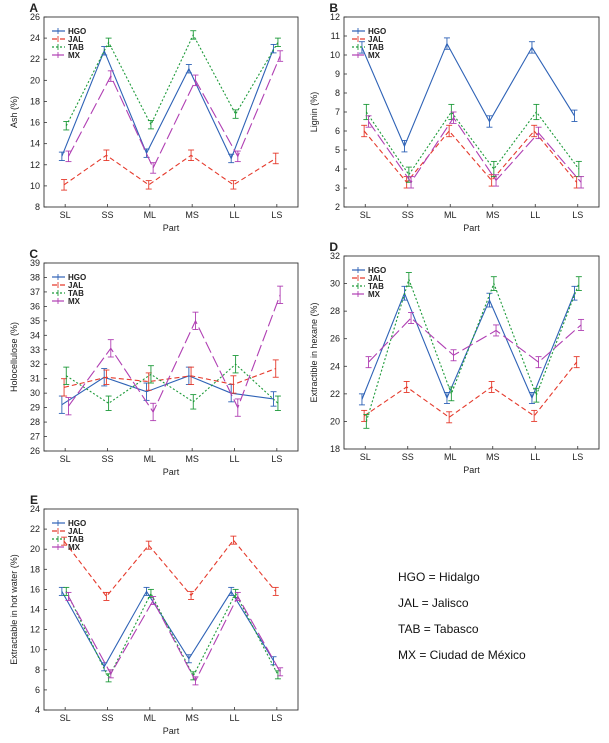 This screenshot has height=743, width=609. I want to click on y-tick-label: 32, so click(335, 256).